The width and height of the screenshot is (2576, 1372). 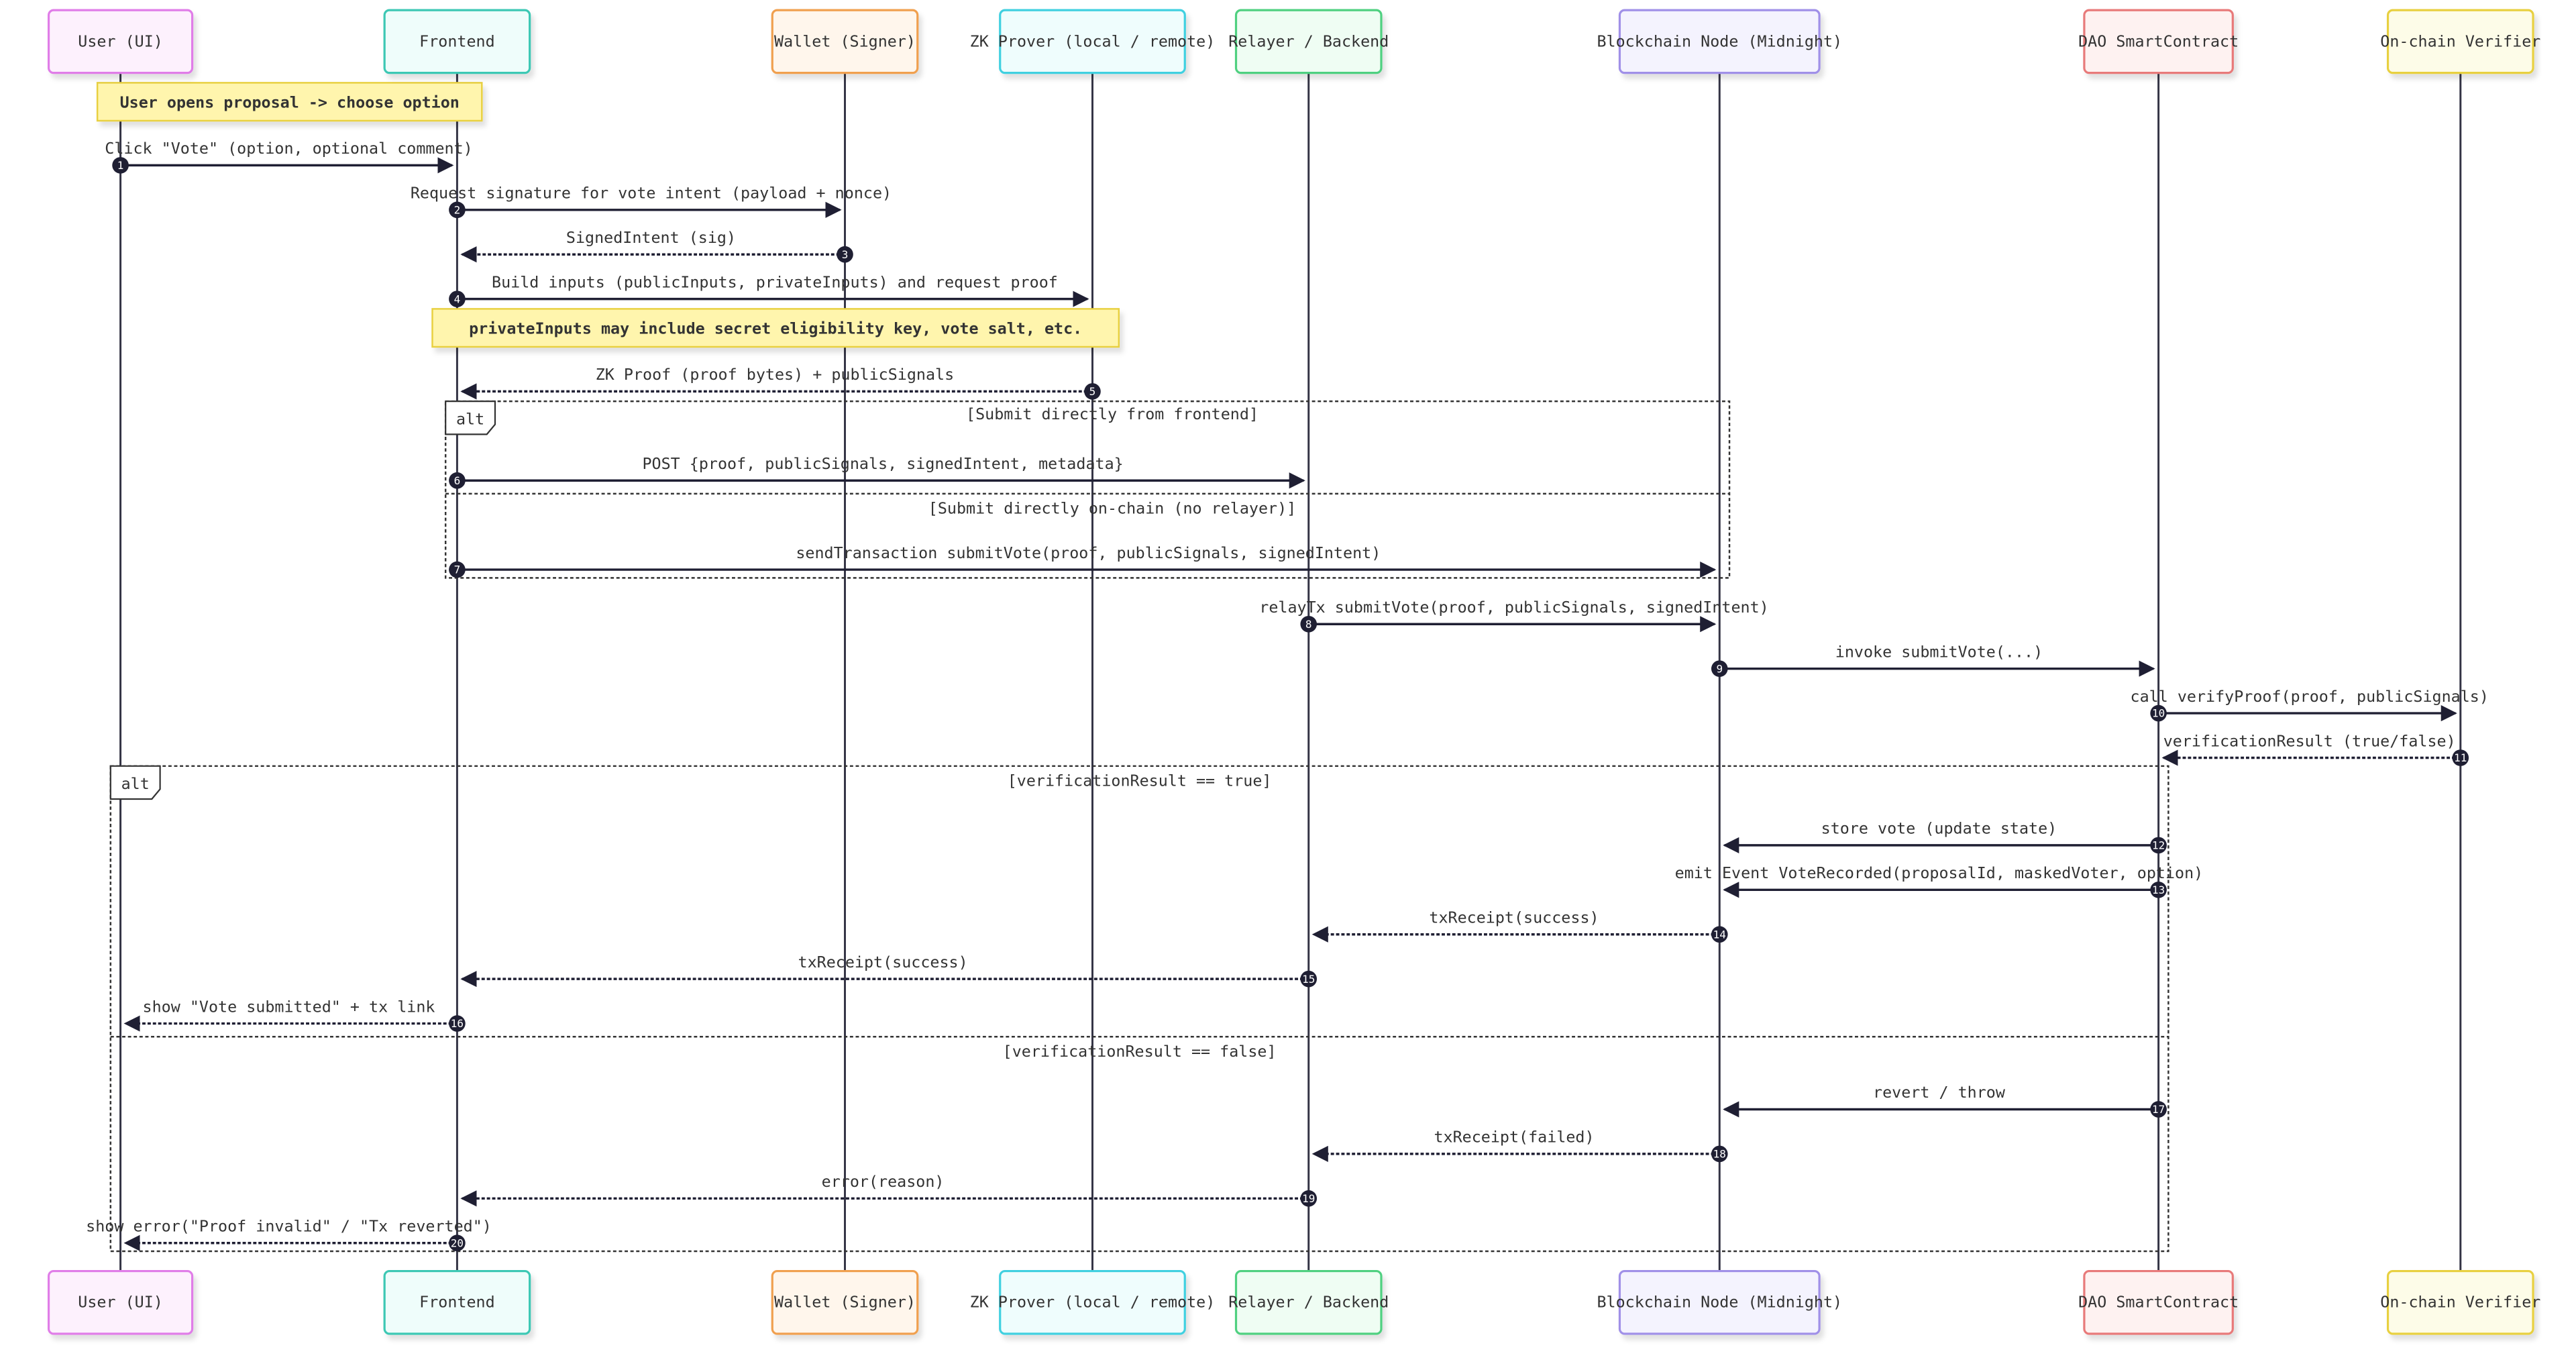 I want to click on participant-node-bottom: Blockchain Node (Midnight), so click(x=1719, y=1302).